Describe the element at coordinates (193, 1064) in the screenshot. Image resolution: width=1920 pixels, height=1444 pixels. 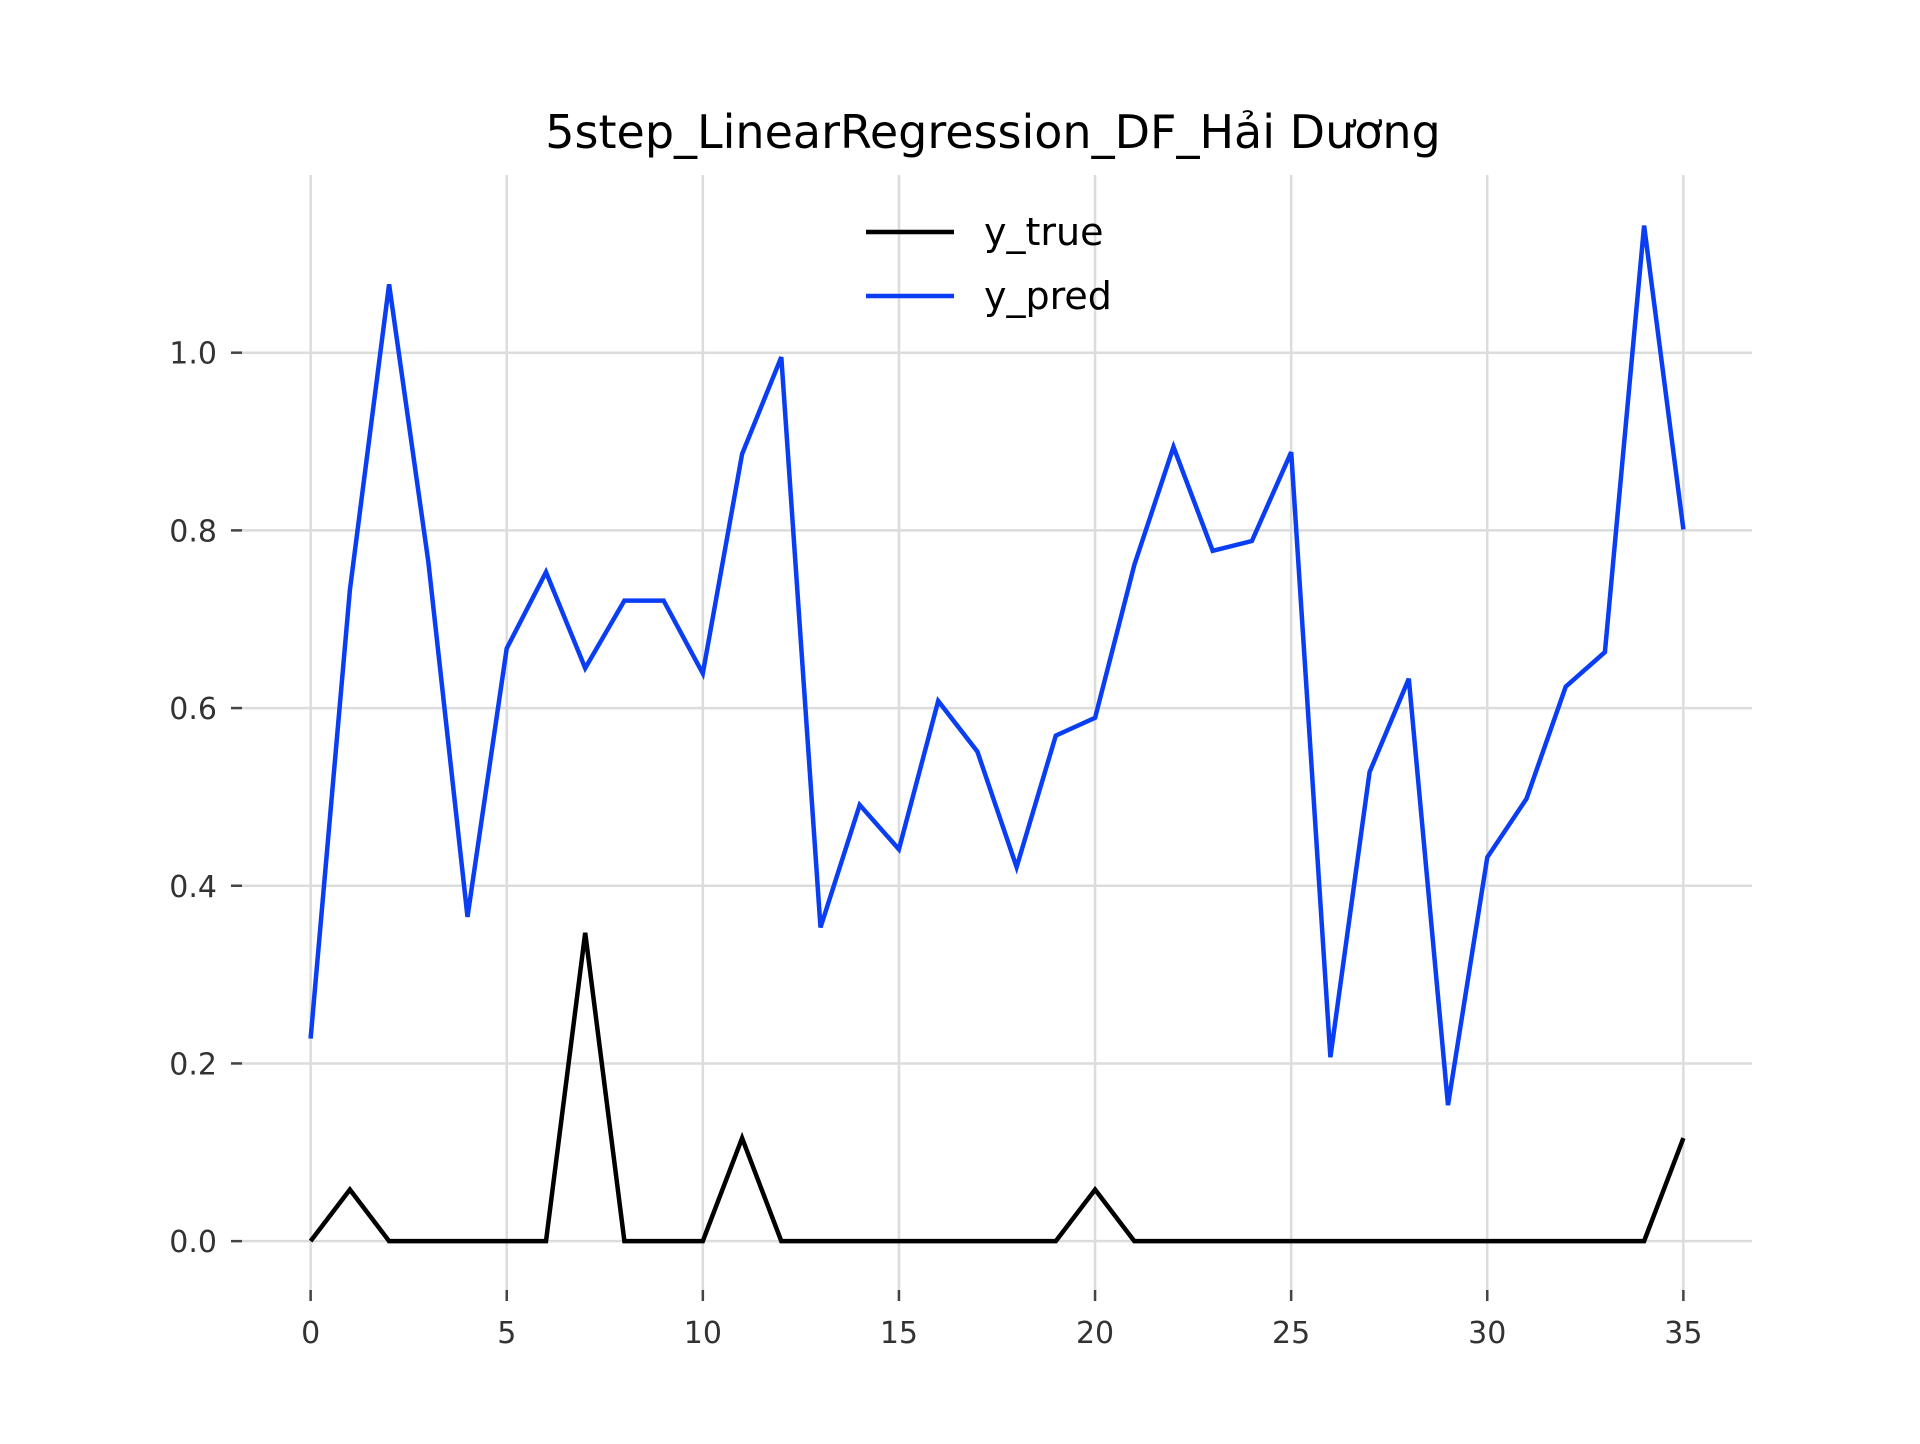
I see `y-tick-label: 0.2` at that location.